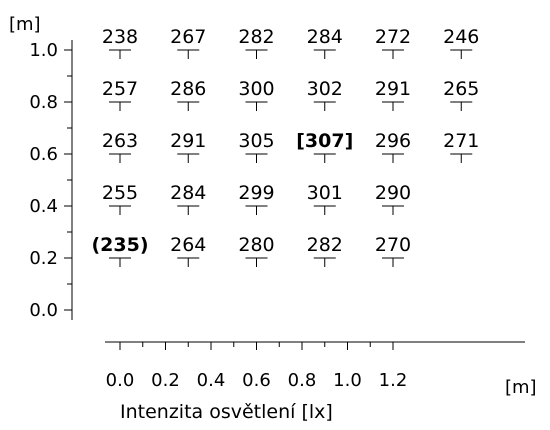 The image size is (550, 430). I want to click on measurement-point: 263, so click(120, 146).